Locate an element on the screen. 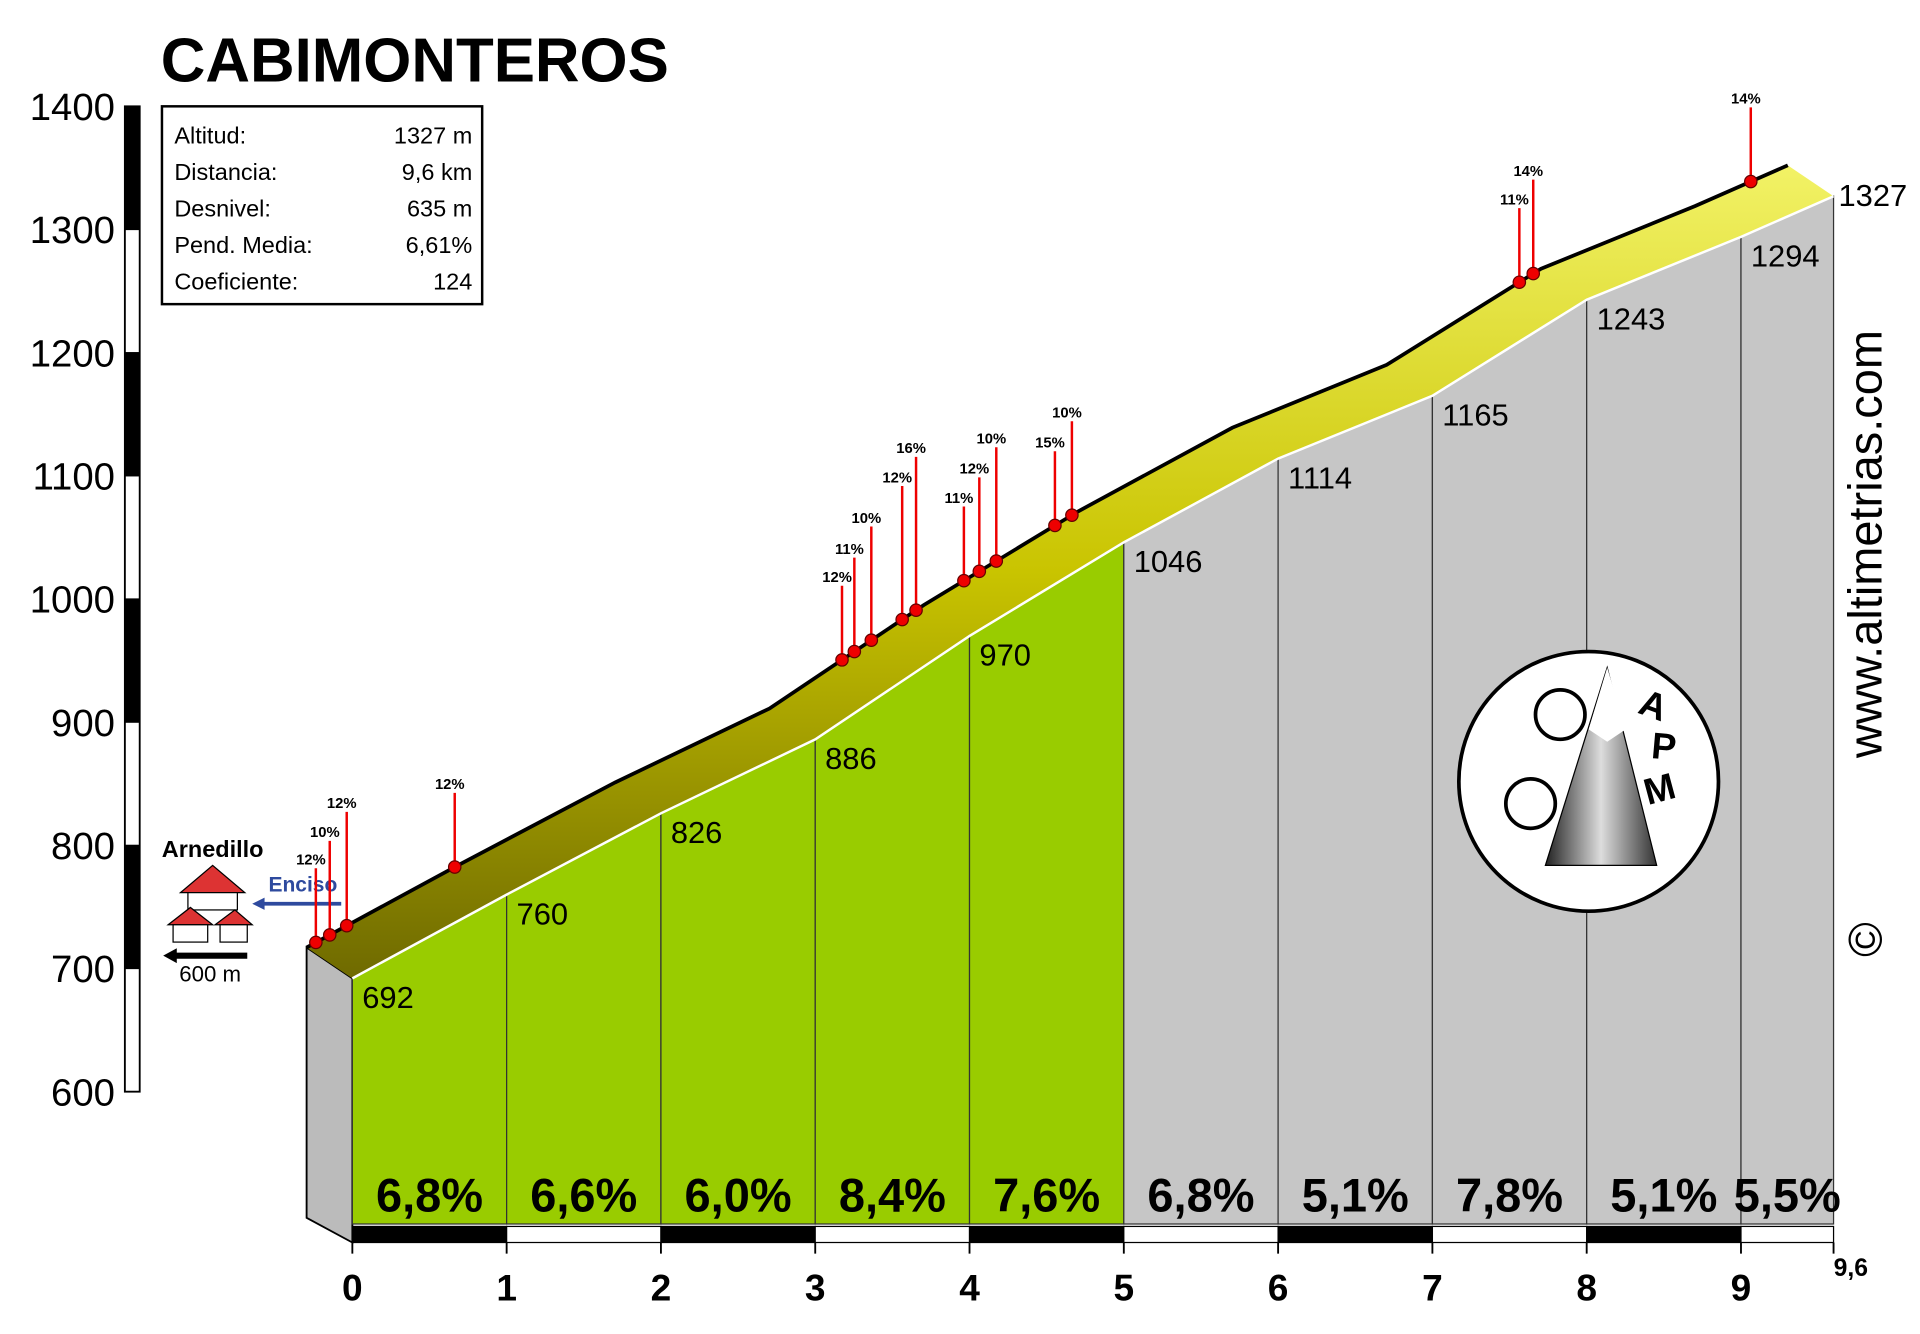 The width and height of the screenshot is (1920, 1334). x-tick-label: 9,6 is located at coordinates (1851, 1268).